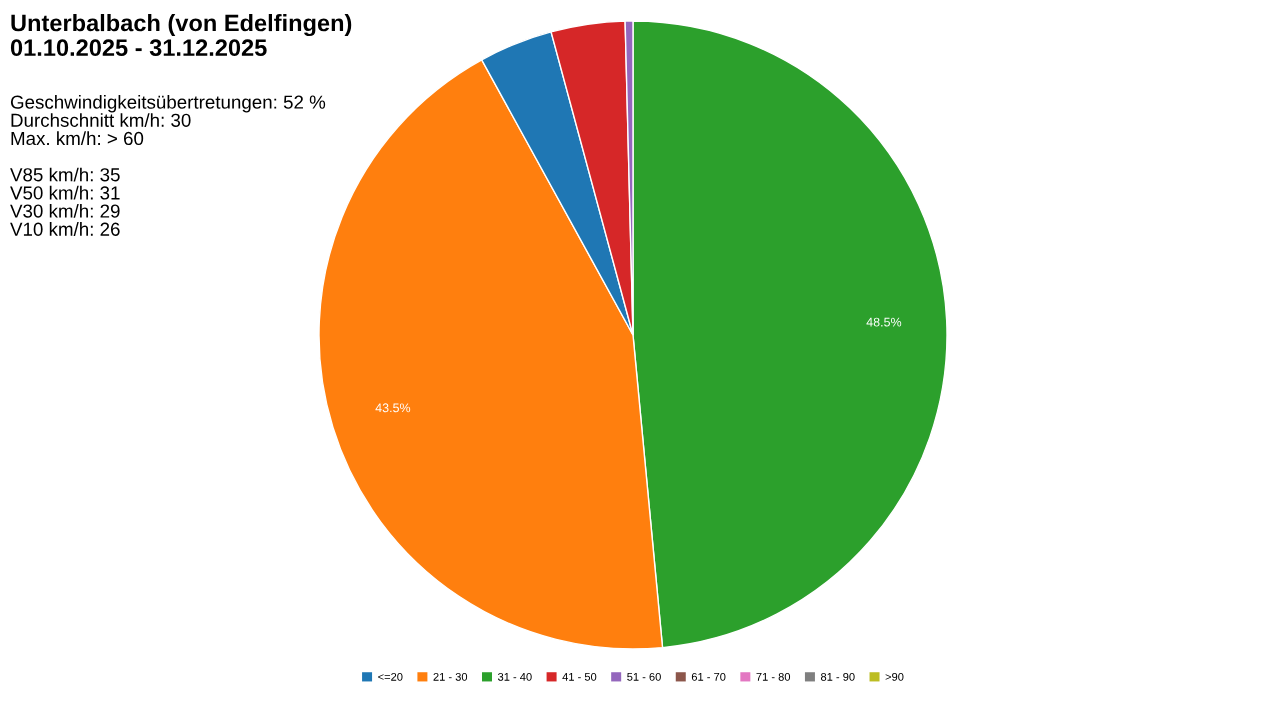 The width and height of the screenshot is (1266, 703). What do you see at coordinates (837, 676) in the screenshot?
I see `legend-label: 81 - 90` at bounding box center [837, 676].